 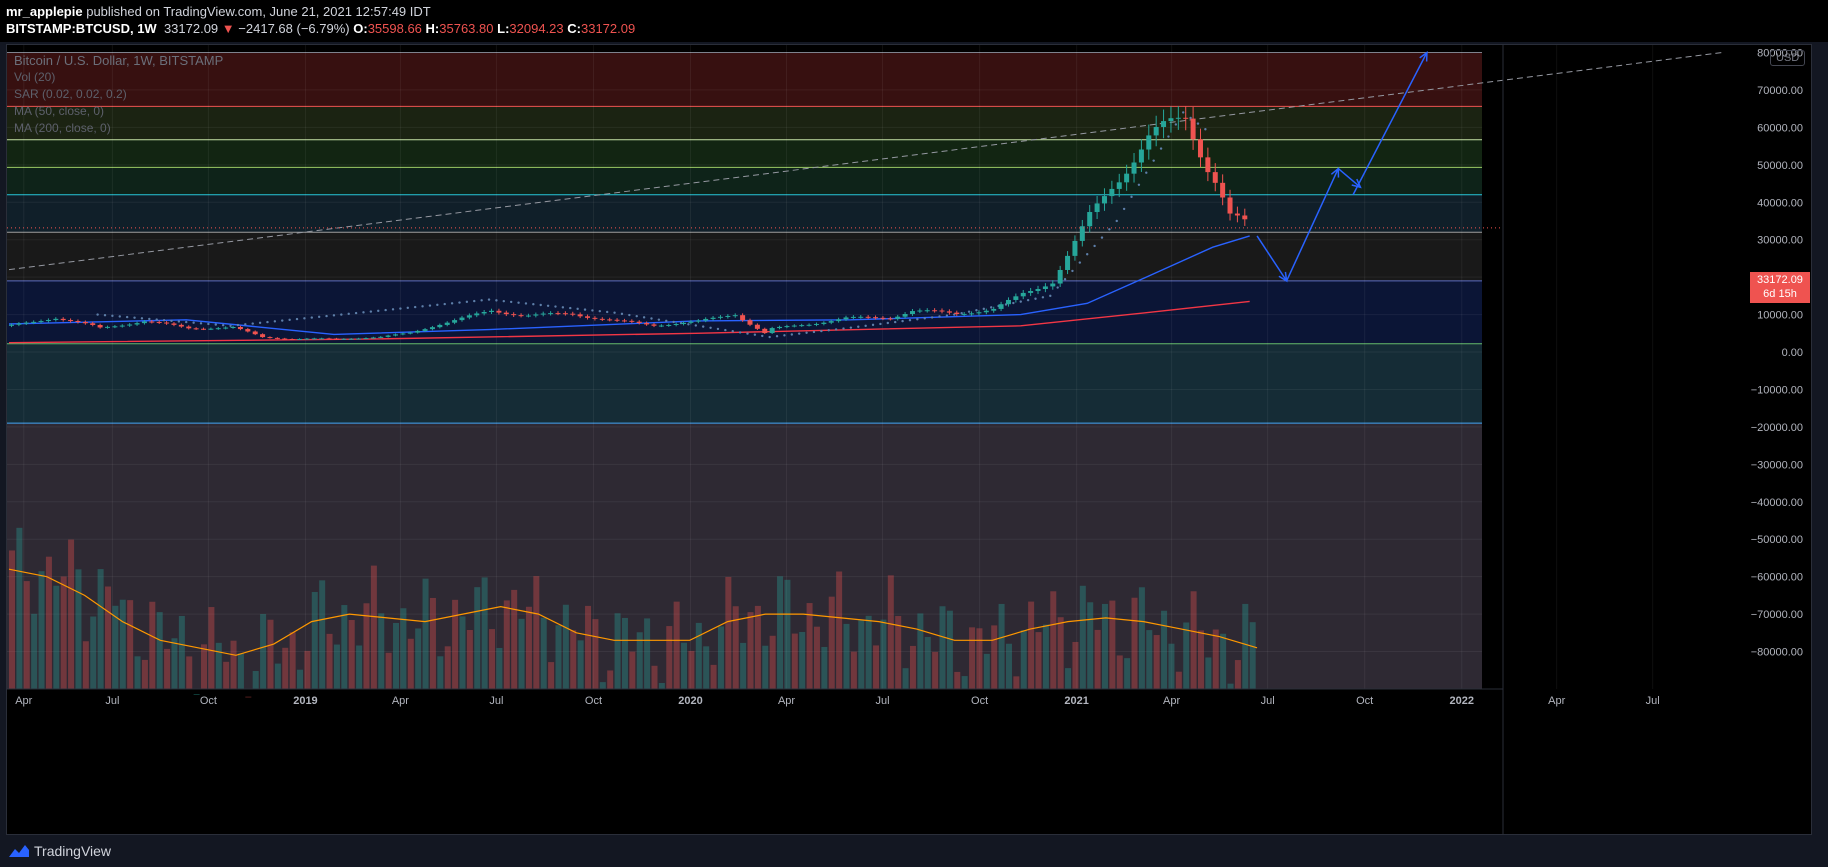 I want to click on footer: TradingView, so click(x=914, y=851).